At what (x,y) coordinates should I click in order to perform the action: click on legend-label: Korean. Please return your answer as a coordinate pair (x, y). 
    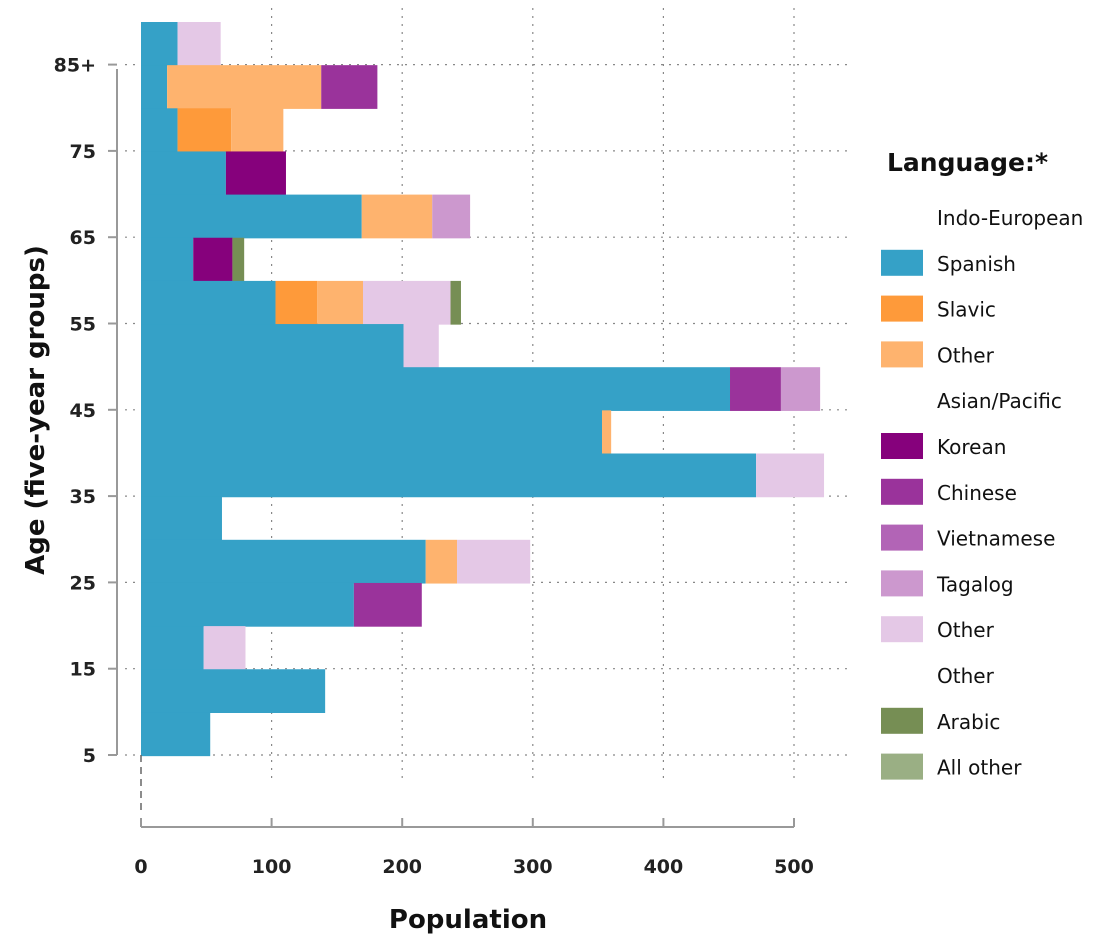
    Looking at the image, I should click on (971, 447).